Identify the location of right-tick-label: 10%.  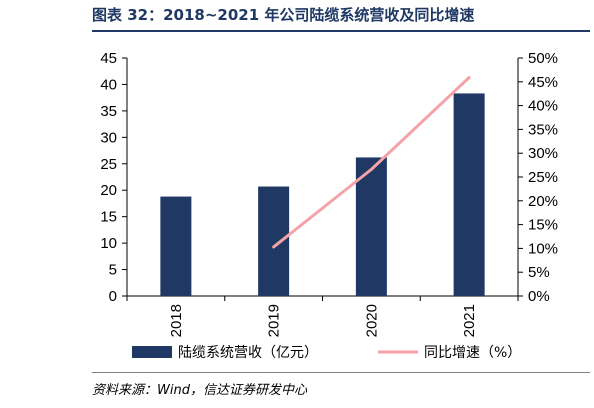
(543, 248).